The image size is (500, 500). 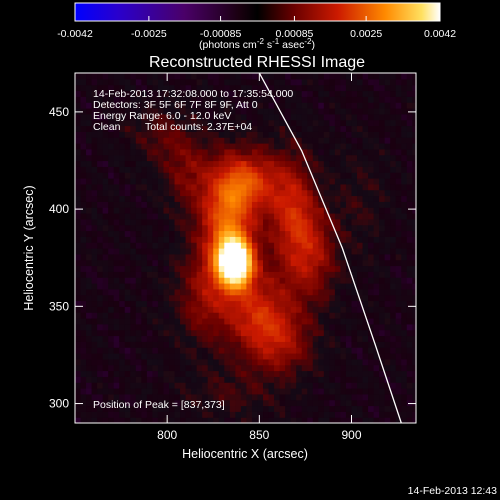 What do you see at coordinates (193, 94) in the screenshot?
I see `time-range-text: 14-Feb-2013 17:32:08.000 to 17:35:54.000` at bounding box center [193, 94].